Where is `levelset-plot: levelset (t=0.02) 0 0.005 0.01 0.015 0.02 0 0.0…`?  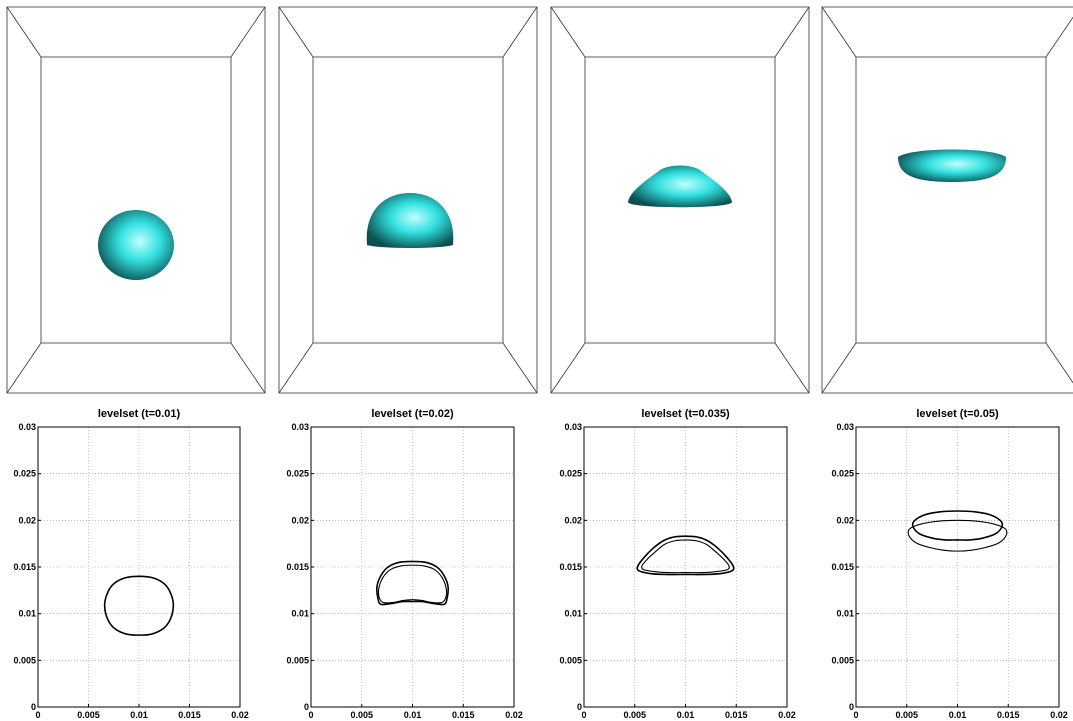
levelset-plot: levelset (t=0.02) 0 0.005 0.01 0.015 0.02 0 0.0… is located at coordinates (404, 564).